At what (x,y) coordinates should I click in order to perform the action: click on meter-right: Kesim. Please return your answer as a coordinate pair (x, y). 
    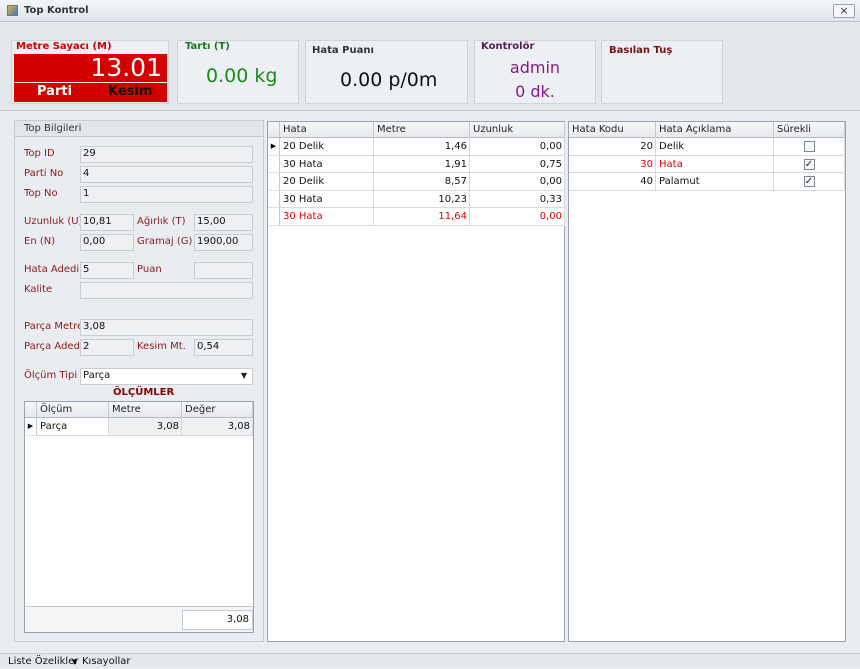
    Looking at the image, I should click on (130, 91).